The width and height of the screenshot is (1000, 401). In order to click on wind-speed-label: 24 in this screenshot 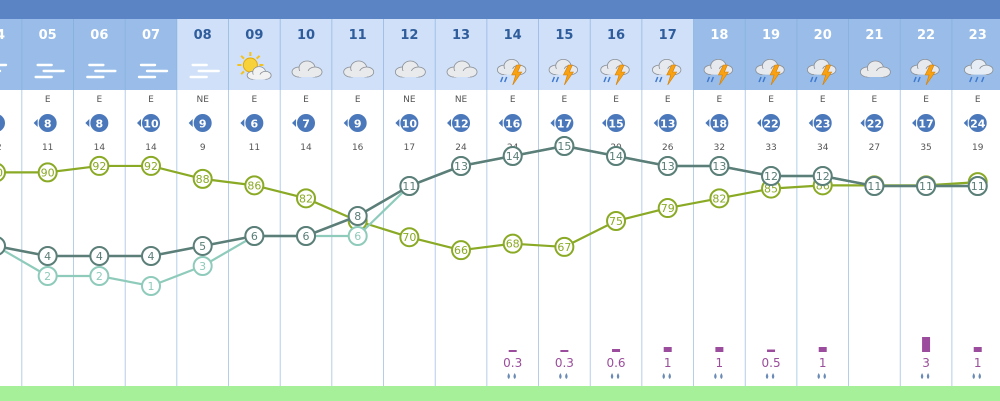, I will do `click(978, 124)`.